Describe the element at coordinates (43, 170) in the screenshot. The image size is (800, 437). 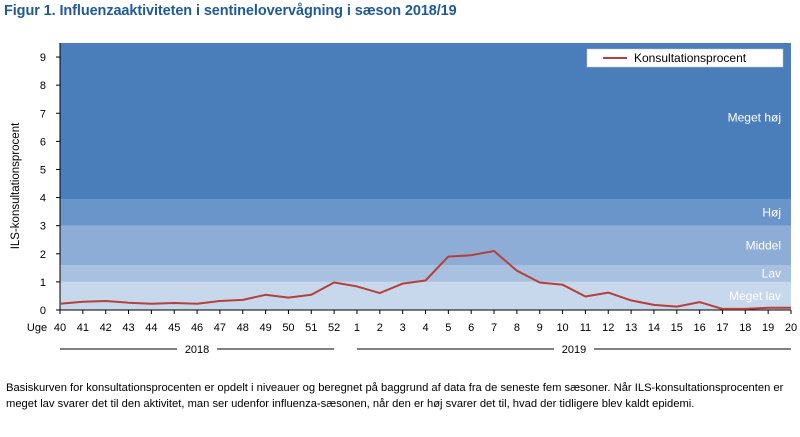
I see `y-tick-label: 5` at that location.